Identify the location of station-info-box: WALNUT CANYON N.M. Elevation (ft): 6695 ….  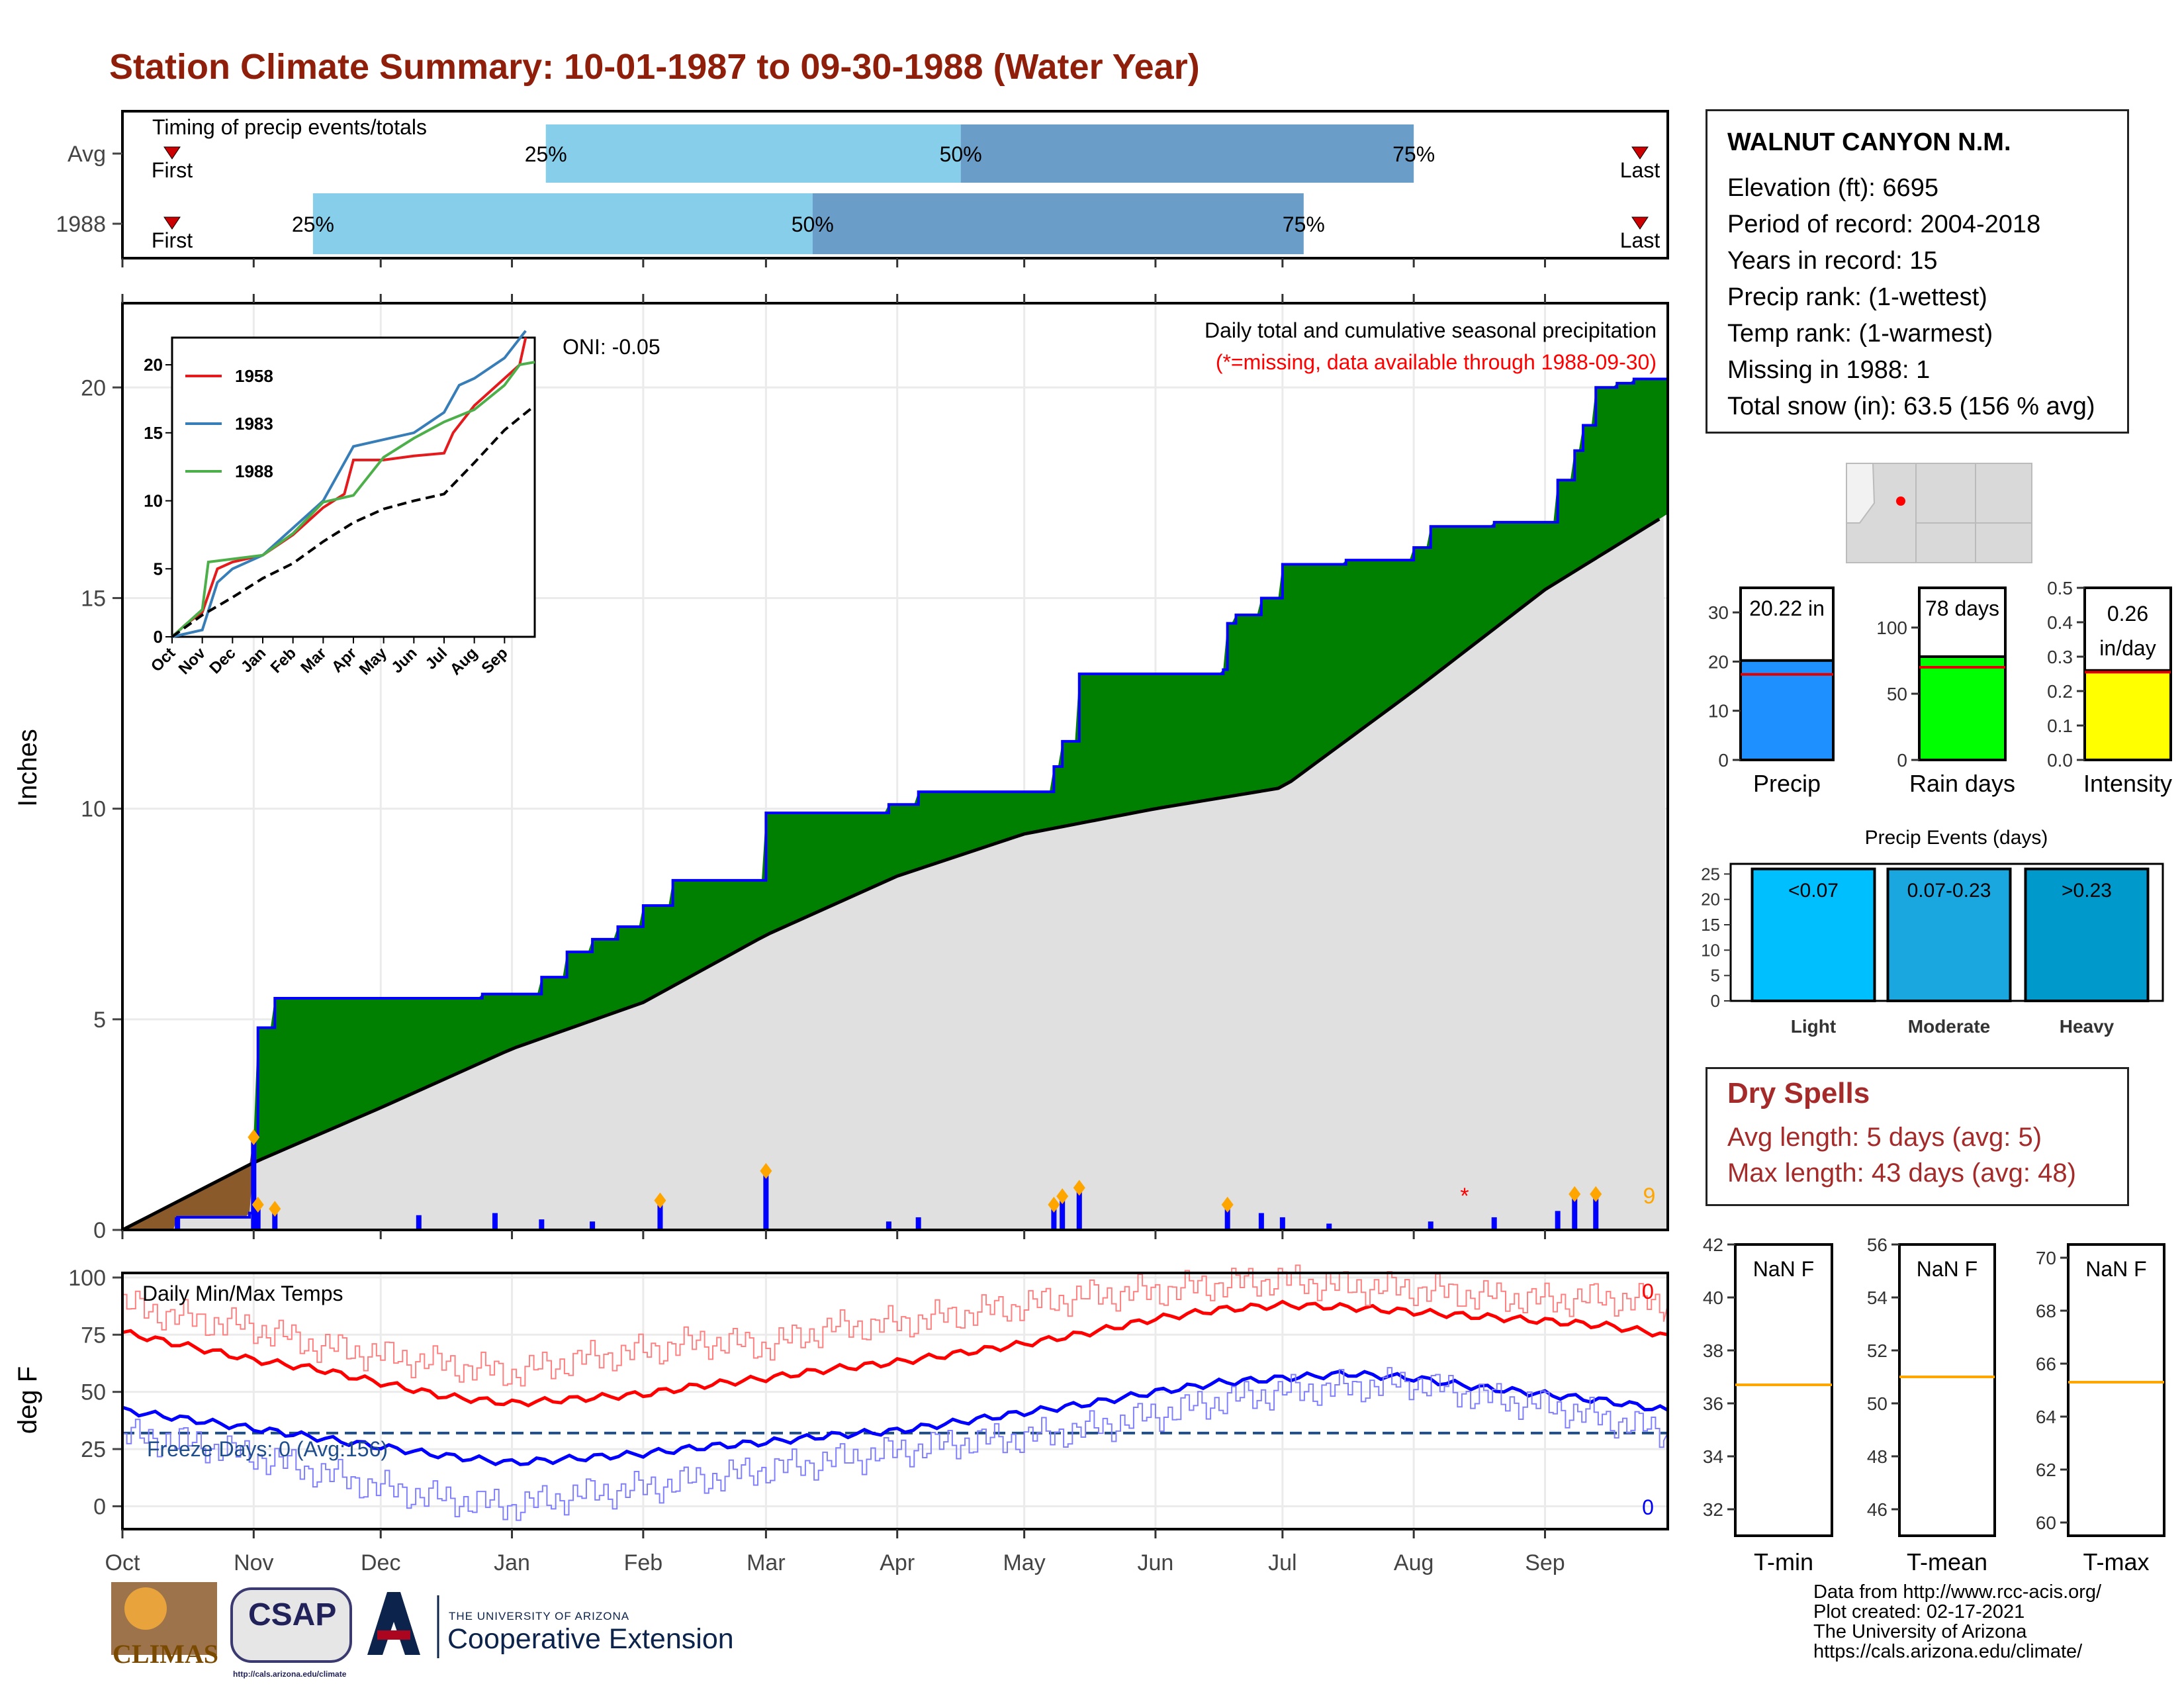
(1917, 271).